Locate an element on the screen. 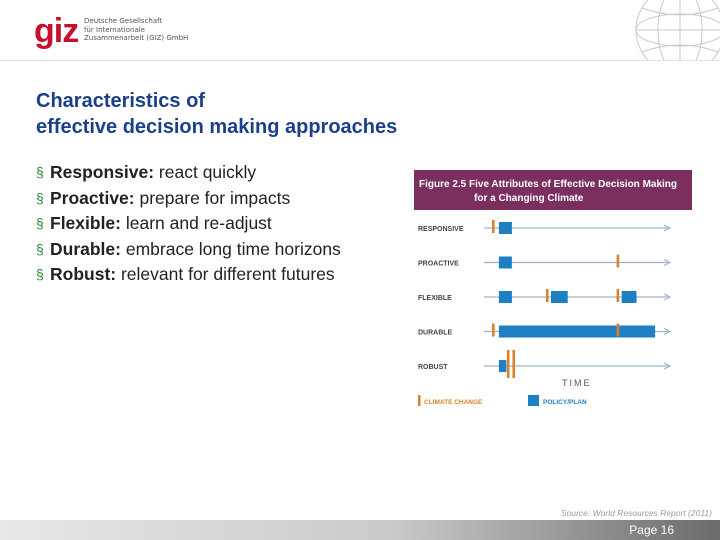 Image resolution: width=720 pixels, height=540 pixels. row-label-responsive: RESPONSIVE is located at coordinates (441, 229).